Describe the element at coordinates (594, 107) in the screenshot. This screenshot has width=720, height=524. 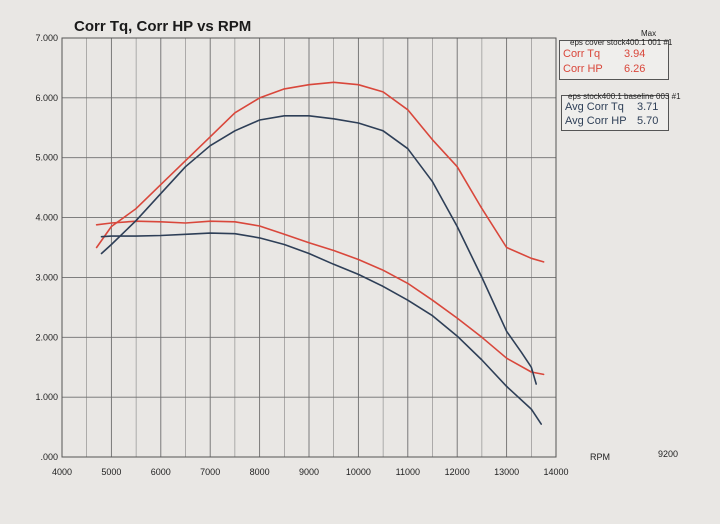
I see `legend-avg-corr-tq-label: Avg Corr Tq` at that location.